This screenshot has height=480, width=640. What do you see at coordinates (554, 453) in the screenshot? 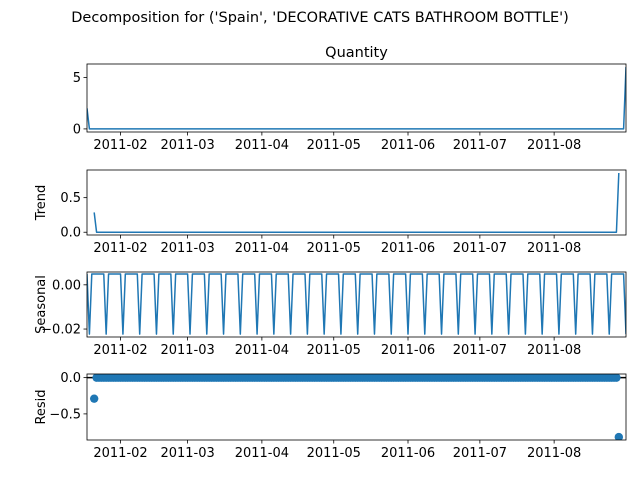
I see `resid-xtick-label: 2011-08` at bounding box center [554, 453].